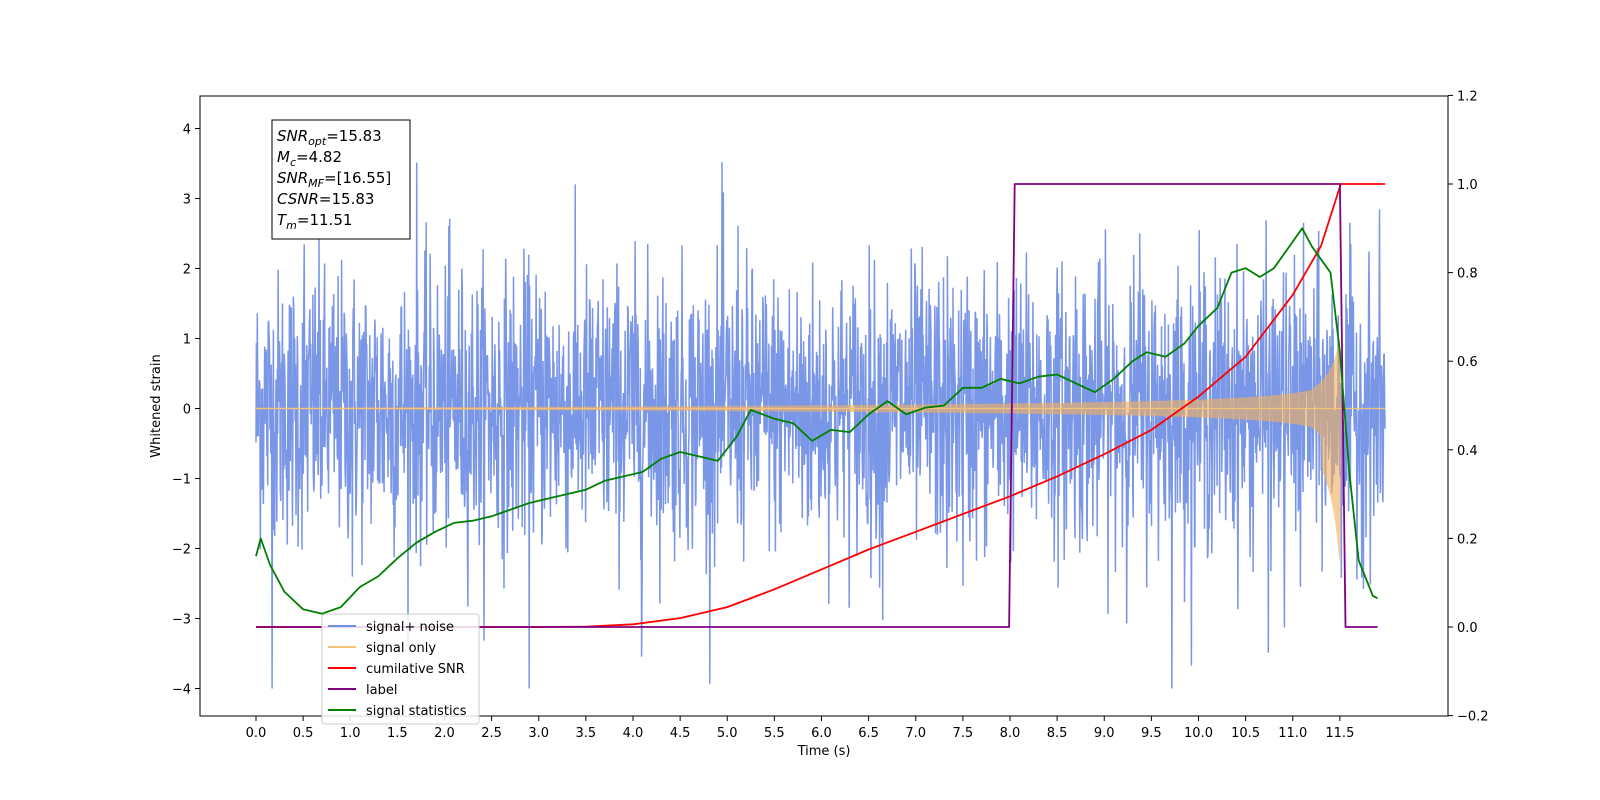  I want to click on annotation-line: SNRopt=15.83, so click(329, 137).